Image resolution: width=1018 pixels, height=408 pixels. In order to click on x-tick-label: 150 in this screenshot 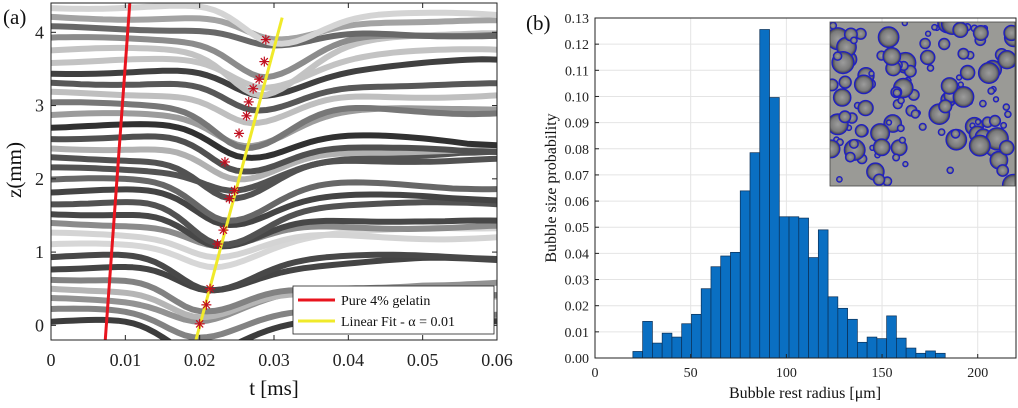, I will do `click(882, 373)`.